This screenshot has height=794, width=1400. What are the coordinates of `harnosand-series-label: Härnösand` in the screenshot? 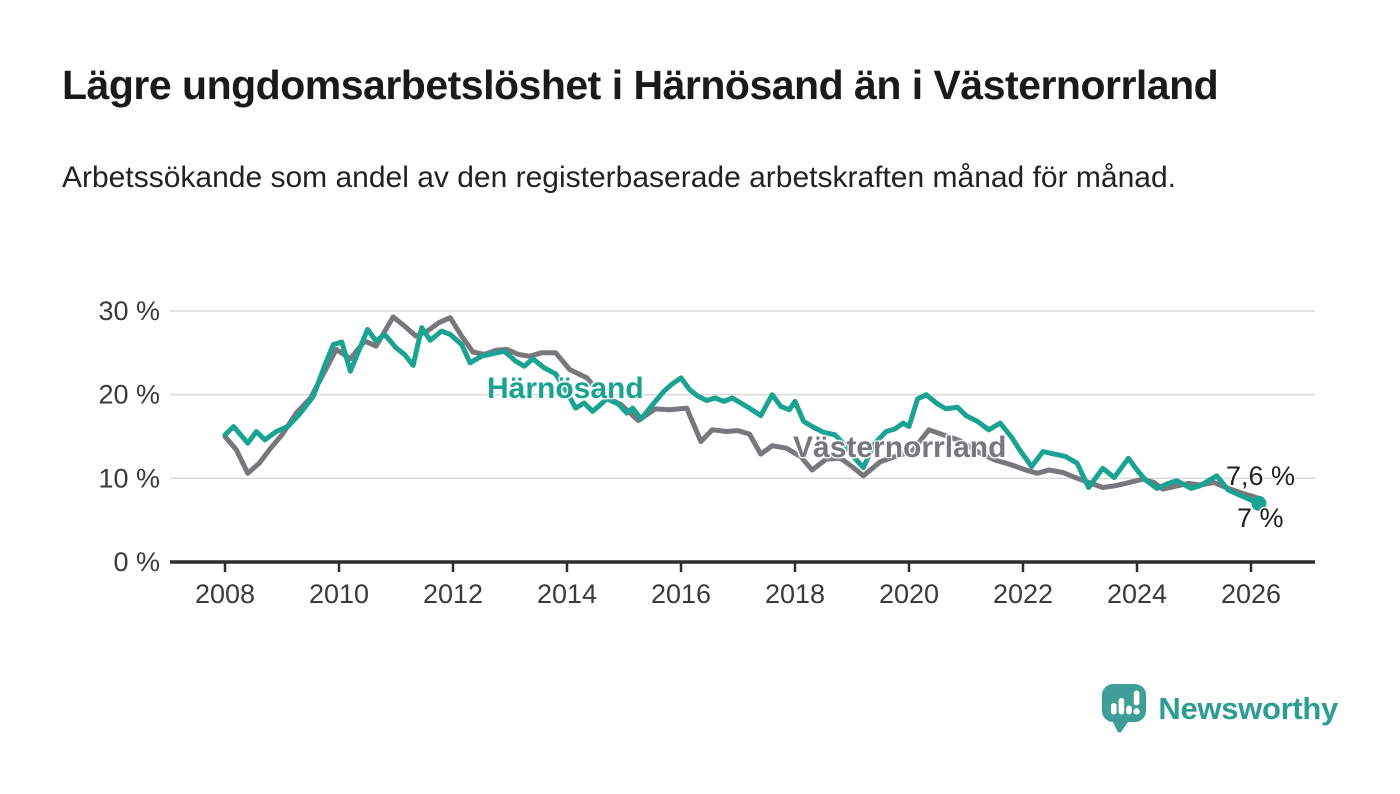 It's located at (565, 388).